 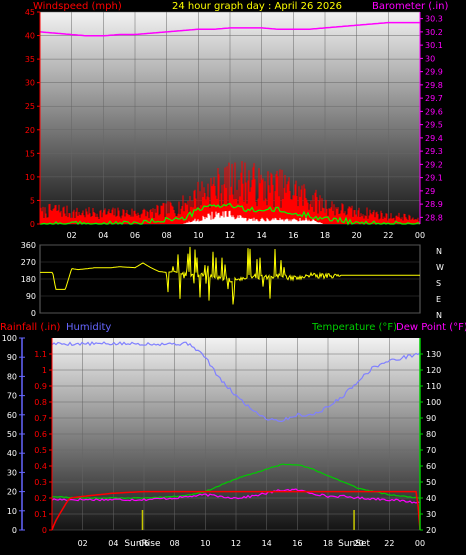 What do you see at coordinates (28, 245) in the screenshot?
I see `direction-degree-label: 360` at bounding box center [28, 245].